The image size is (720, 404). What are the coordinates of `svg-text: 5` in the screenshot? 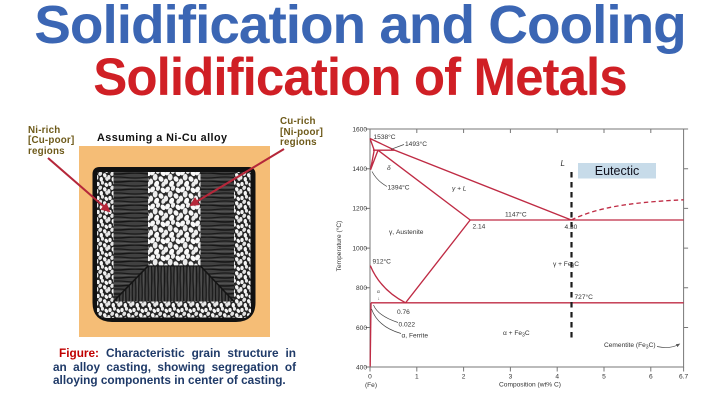 It's located at (604, 377).